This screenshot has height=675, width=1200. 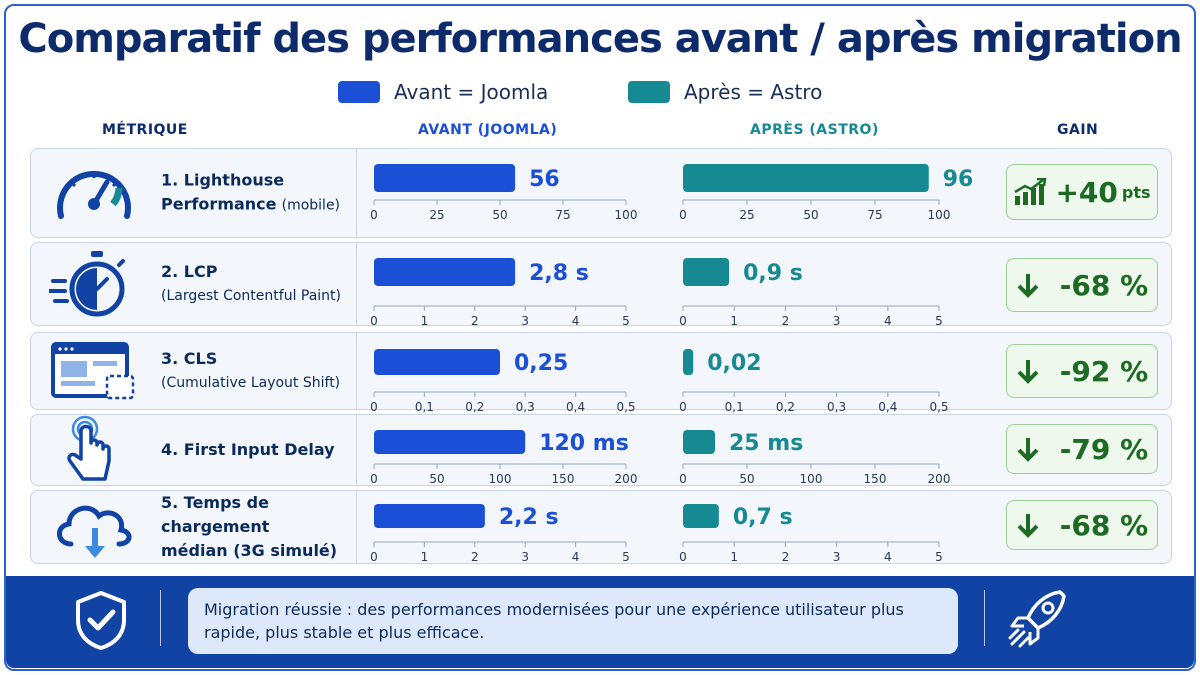 What do you see at coordinates (766, 443) in the screenshot?
I see `data-label-after: 25 ms` at bounding box center [766, 443].